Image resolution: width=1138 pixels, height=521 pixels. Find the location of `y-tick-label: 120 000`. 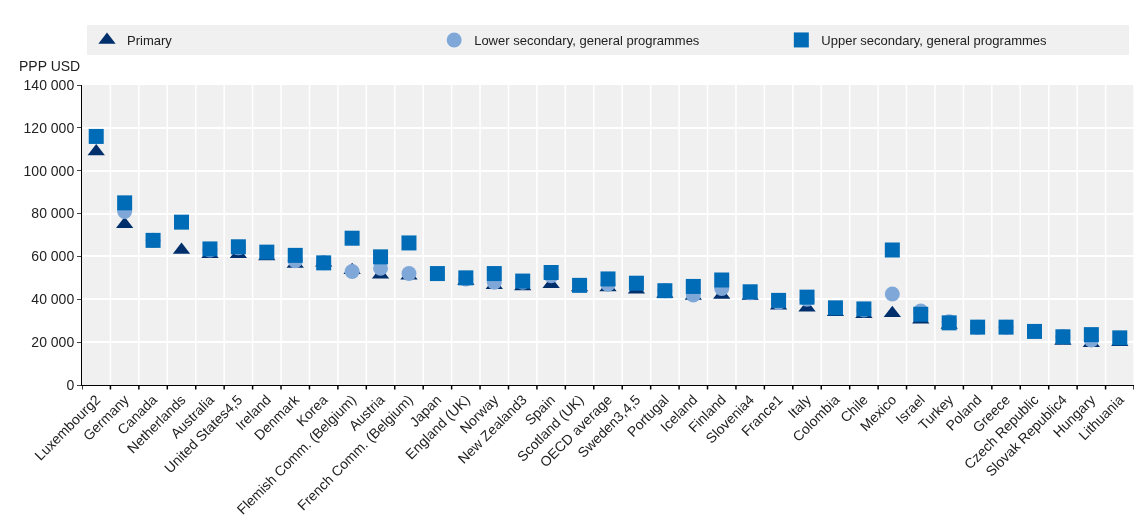

y-tick-label: 120 000 is located at coordinates (49, 127).